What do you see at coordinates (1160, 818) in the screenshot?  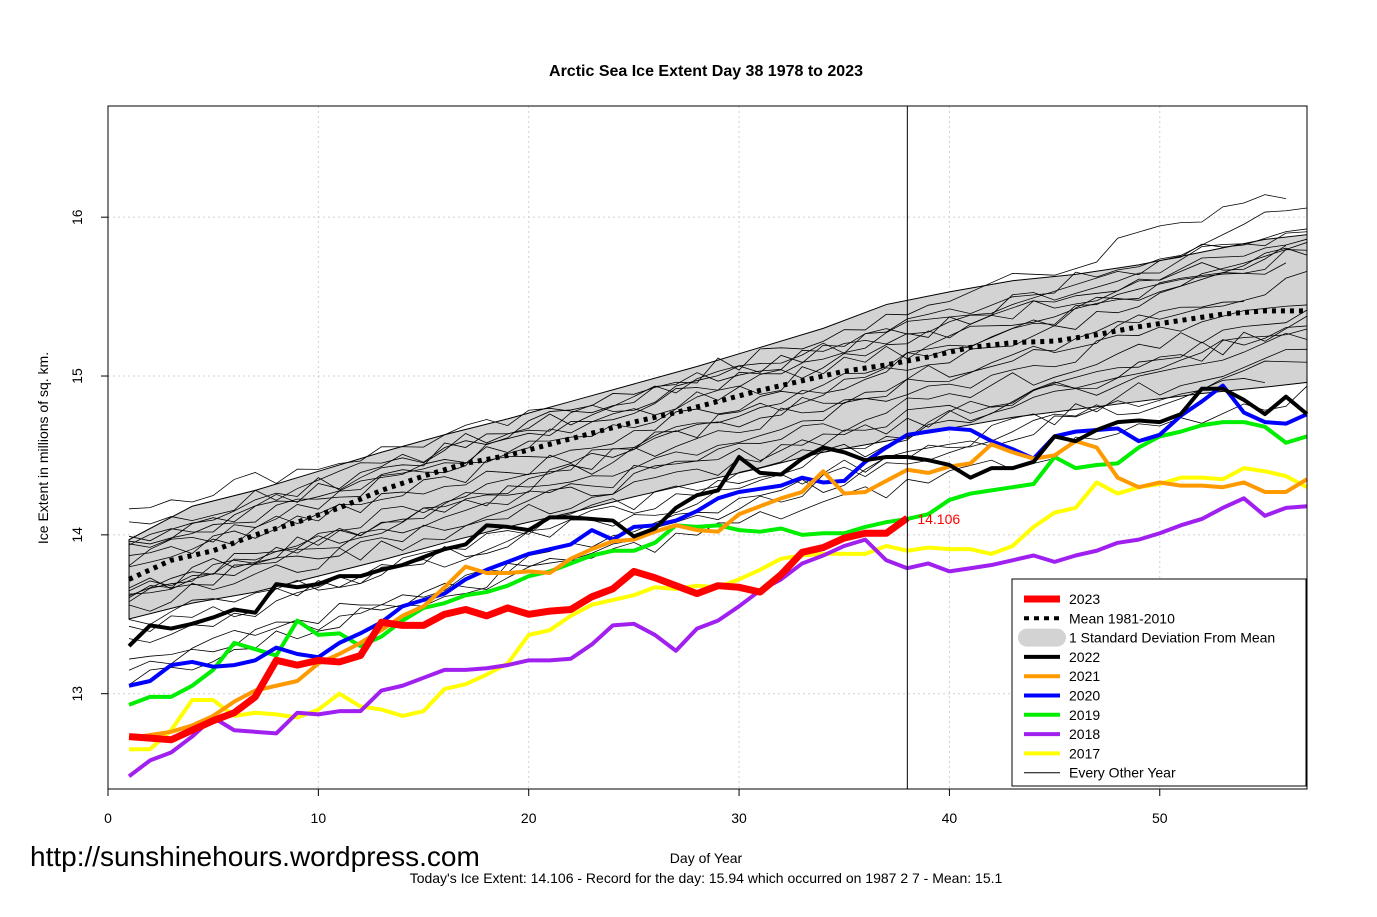 I see `x-tick-label: 50` at bounding box center [1160, 818].